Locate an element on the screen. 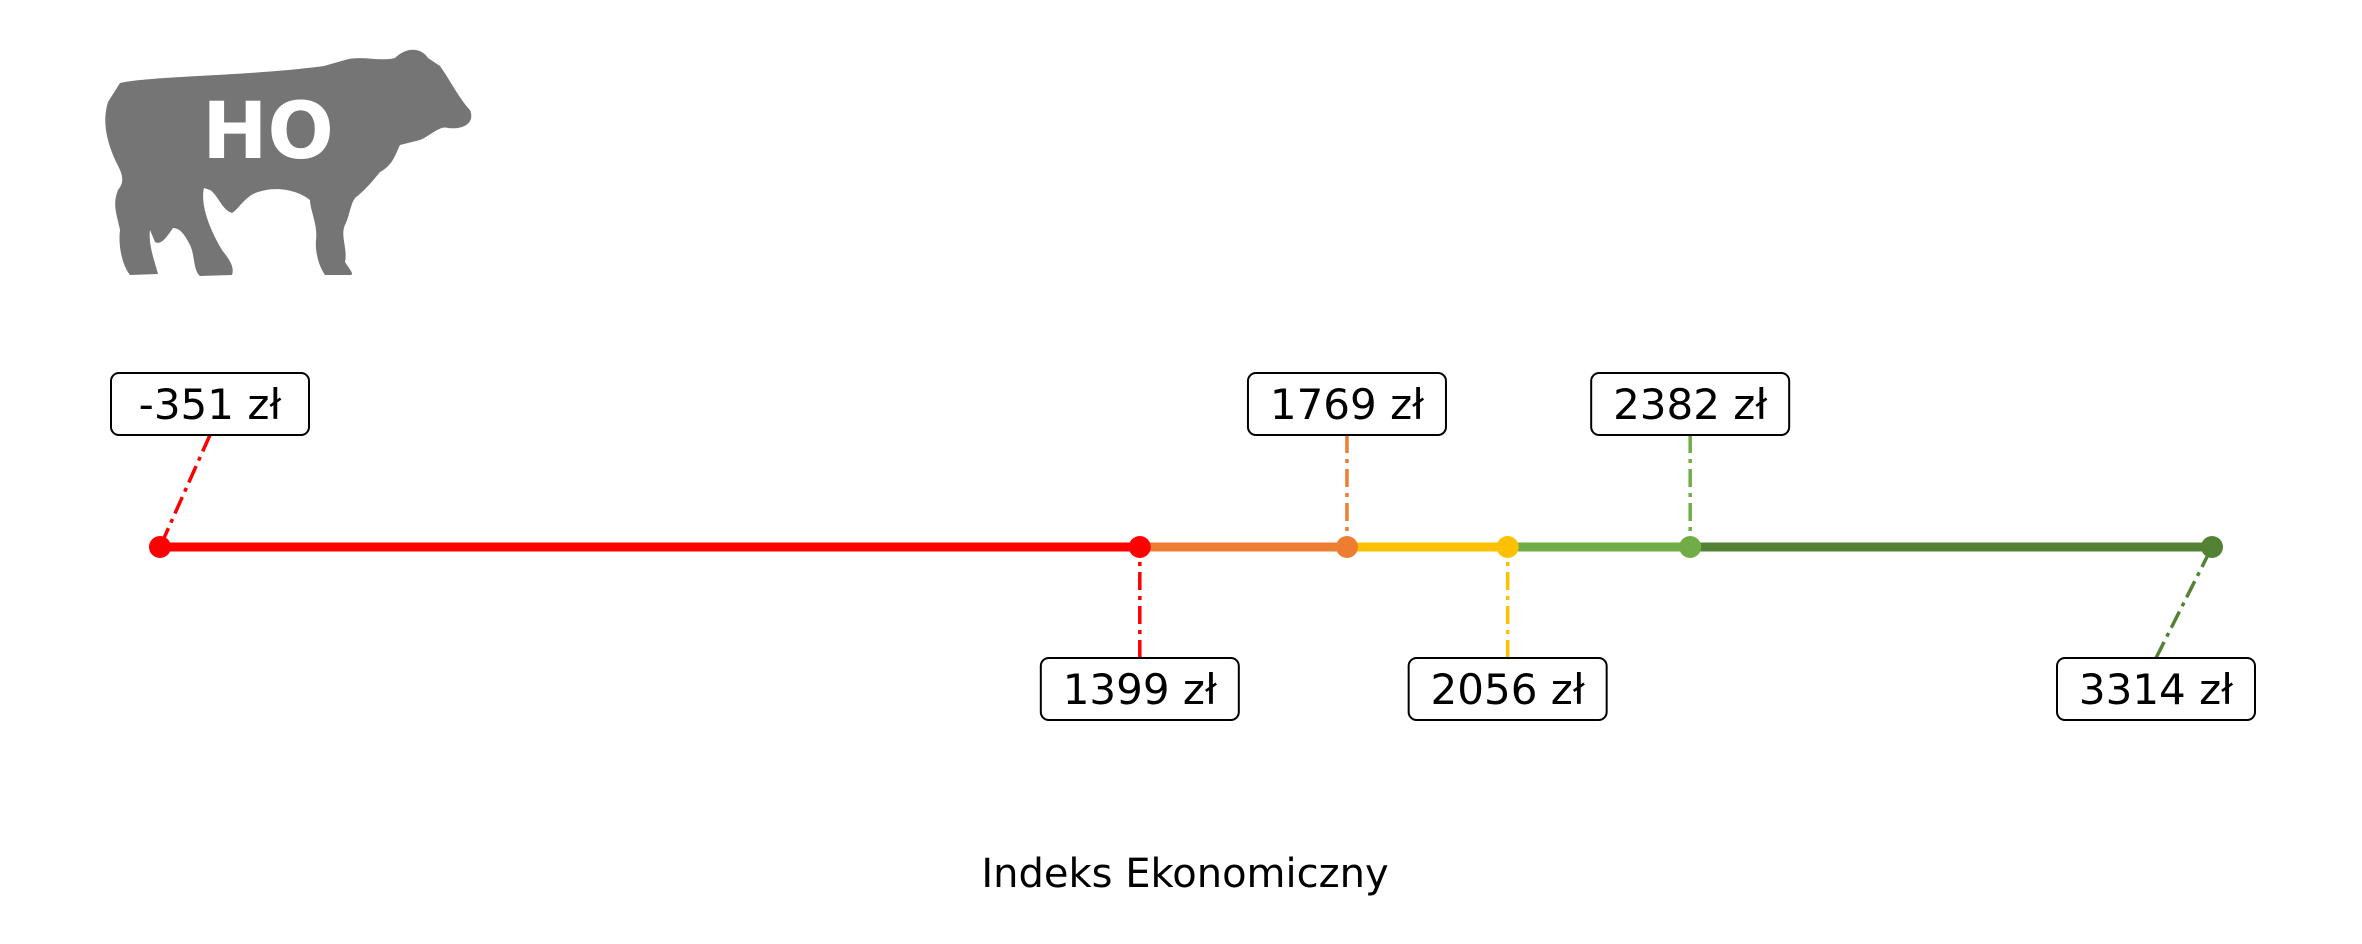 The width and height of the screenshot is (2362, 944). value-label: -351 zł is located at coordinates (210, 404).